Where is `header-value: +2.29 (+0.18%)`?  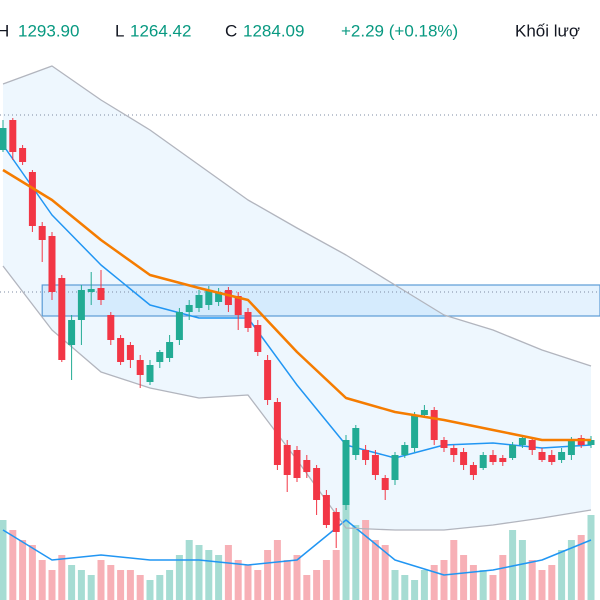 header-value: +2.29 (+0.18%) is located at coordinates (399, 30).